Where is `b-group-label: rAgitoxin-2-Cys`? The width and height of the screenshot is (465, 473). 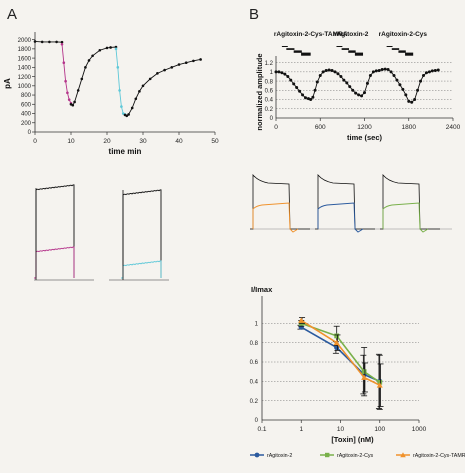
b-group-label: rAgitoxin-2-Cys is located at coordinates (403, 34).